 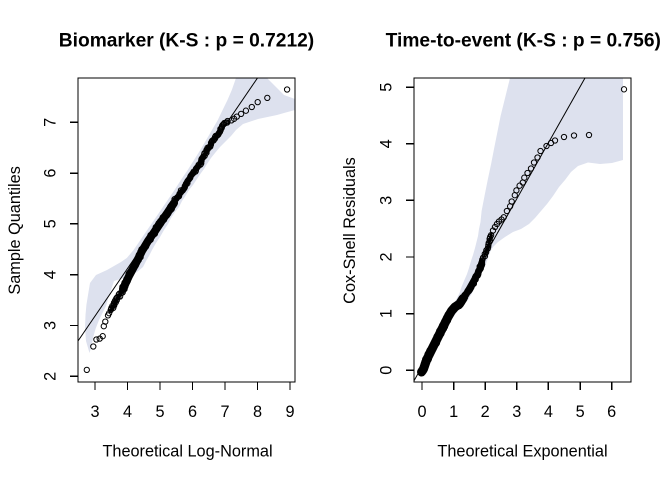 I want to click on svg-text: Theoretical Log-Normal, so click(x=187, y=451).